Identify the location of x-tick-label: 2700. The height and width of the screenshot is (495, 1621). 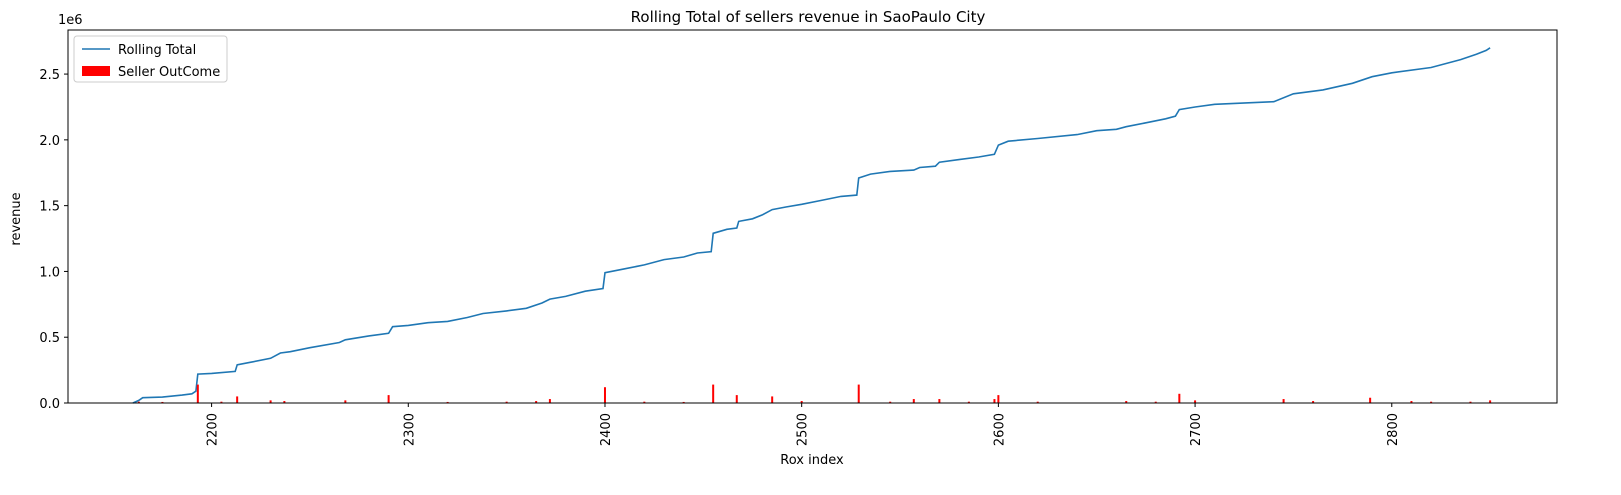
(1196, 429).